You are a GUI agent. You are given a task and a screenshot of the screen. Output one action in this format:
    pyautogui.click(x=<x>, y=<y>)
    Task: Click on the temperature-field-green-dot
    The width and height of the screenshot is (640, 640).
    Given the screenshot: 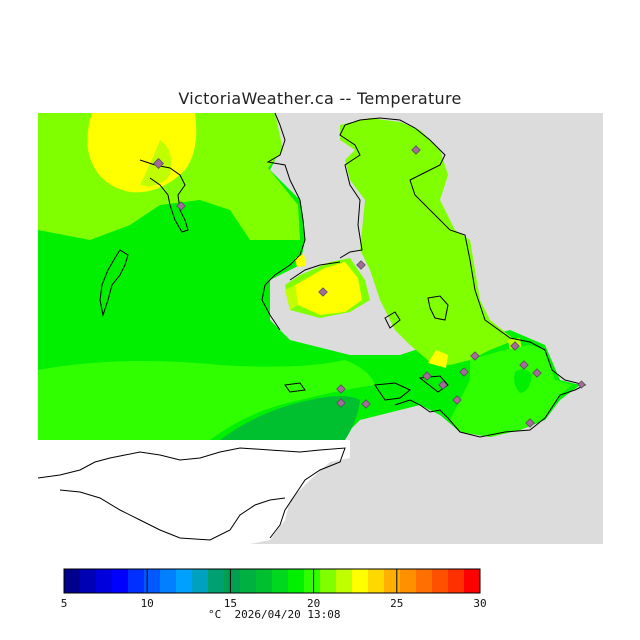 What is the action you would take?
    pyautogui.click(x=523, y=381)
    